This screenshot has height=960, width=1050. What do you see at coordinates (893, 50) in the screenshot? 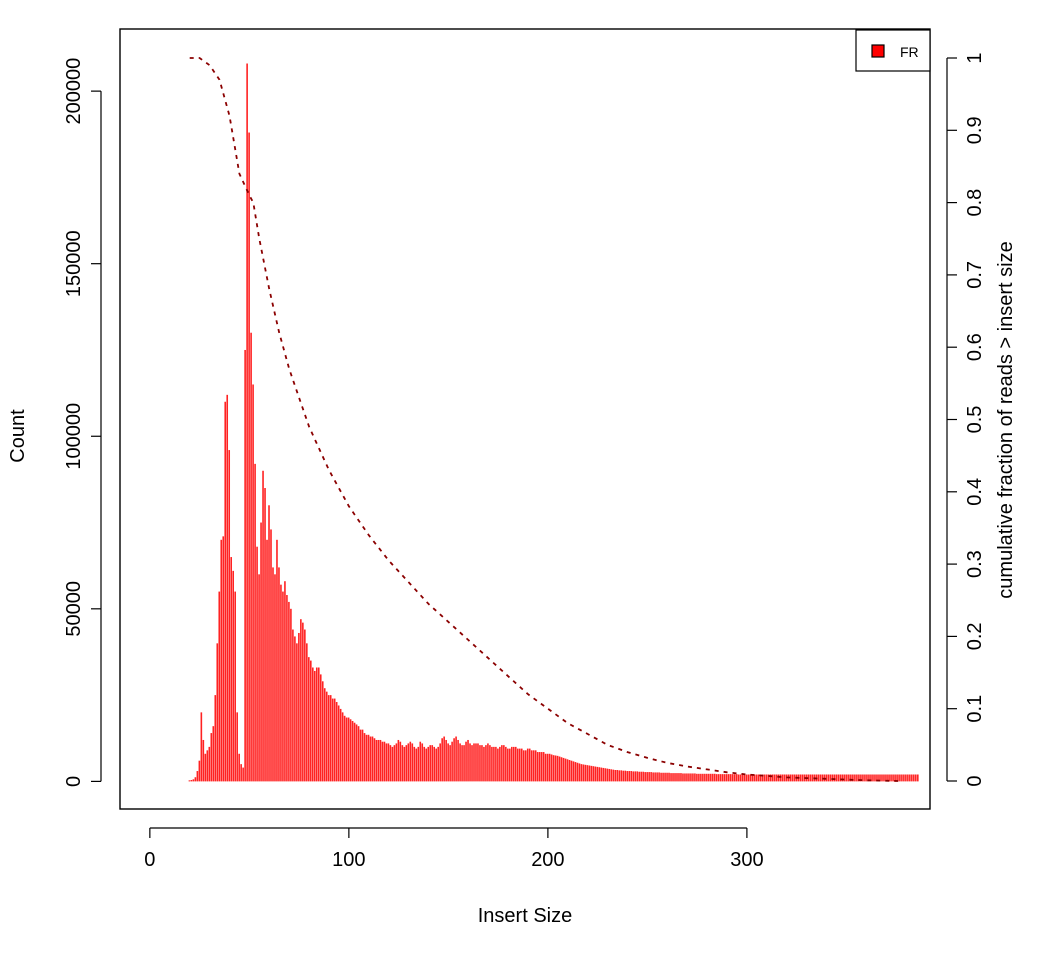
I see `legend-box` at bounding box center [893, 50].